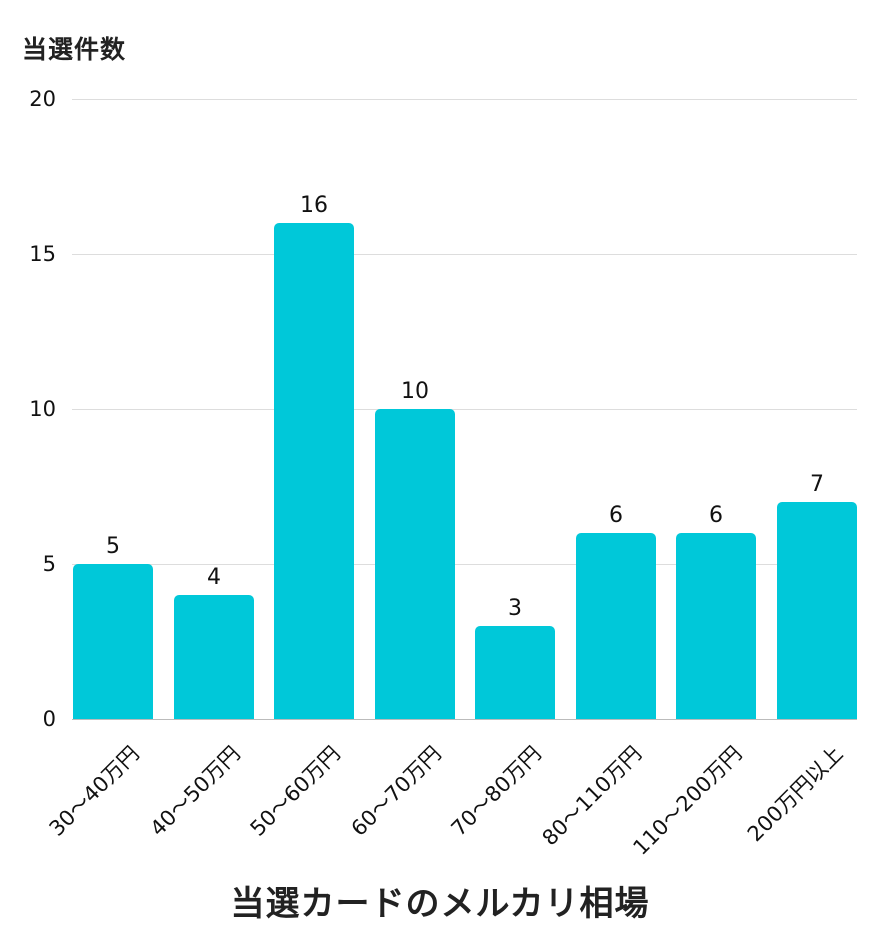  I want to click on y-tick: 15, so click(42, 254).